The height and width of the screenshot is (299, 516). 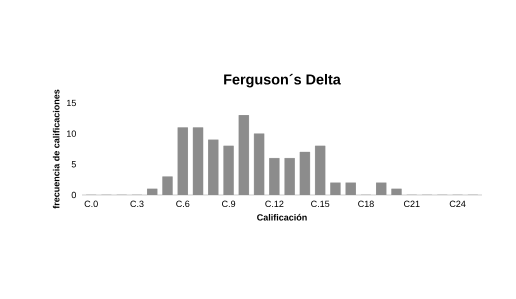 I want to click on y-tick-label: 0, so click(x=74, y=195).